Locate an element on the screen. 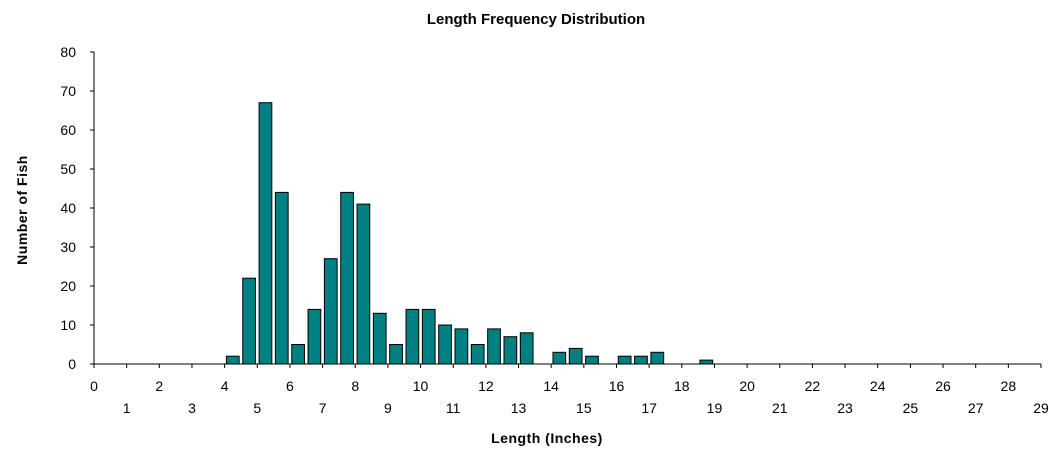 This screenshot has width=1049, height=466. x-tick-label: 16 is located at coordinates (617, 386).